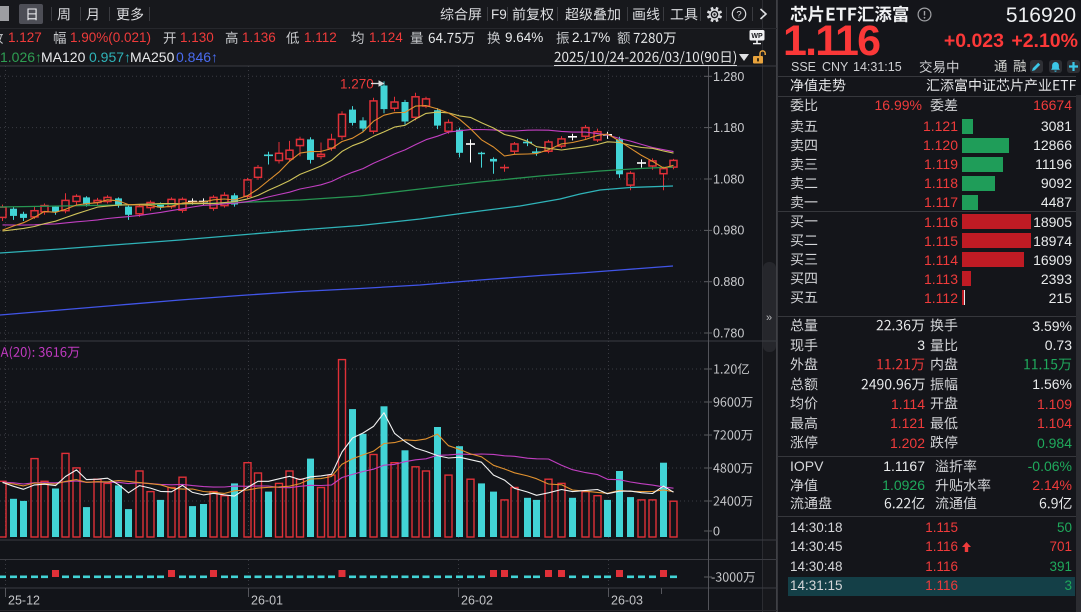 The image size is (1081, 612). What do you see at coordinates (267, 601) in the screenshot?
I see `svg-text: 26-01` at bounding box center [267, 601].